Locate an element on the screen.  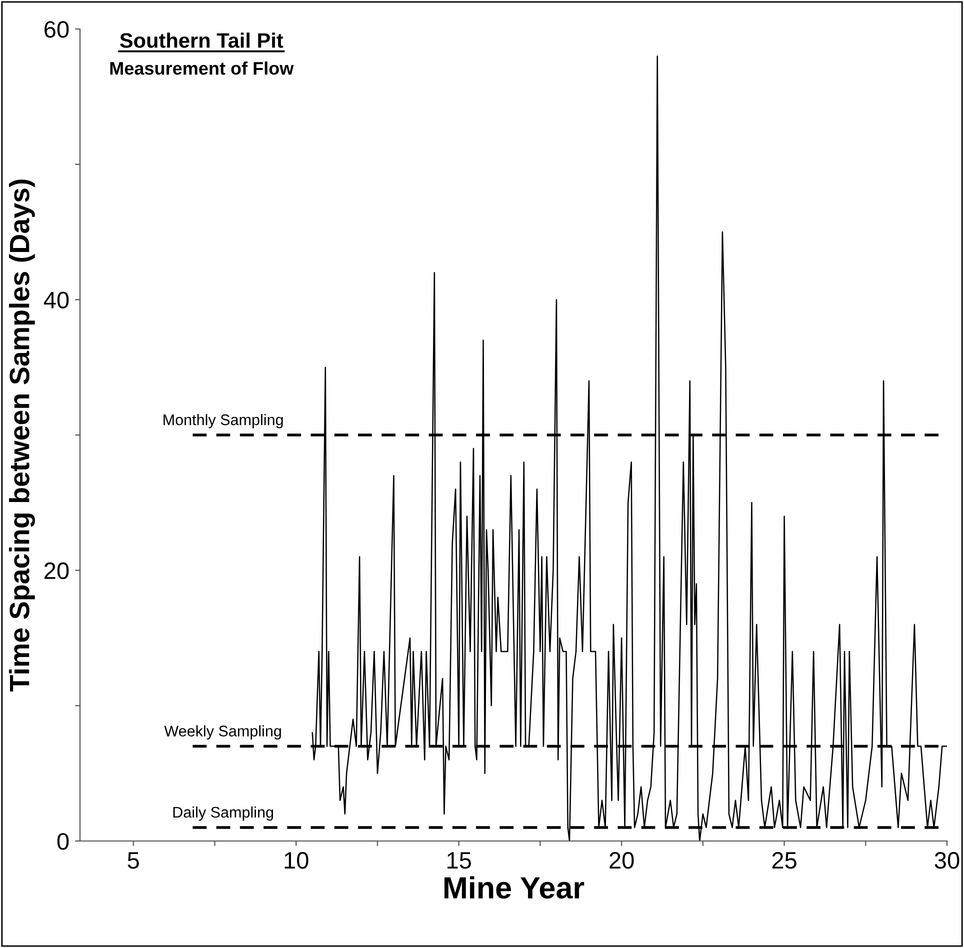
y-tick-label: 40 is located at coordinates (56, 300).